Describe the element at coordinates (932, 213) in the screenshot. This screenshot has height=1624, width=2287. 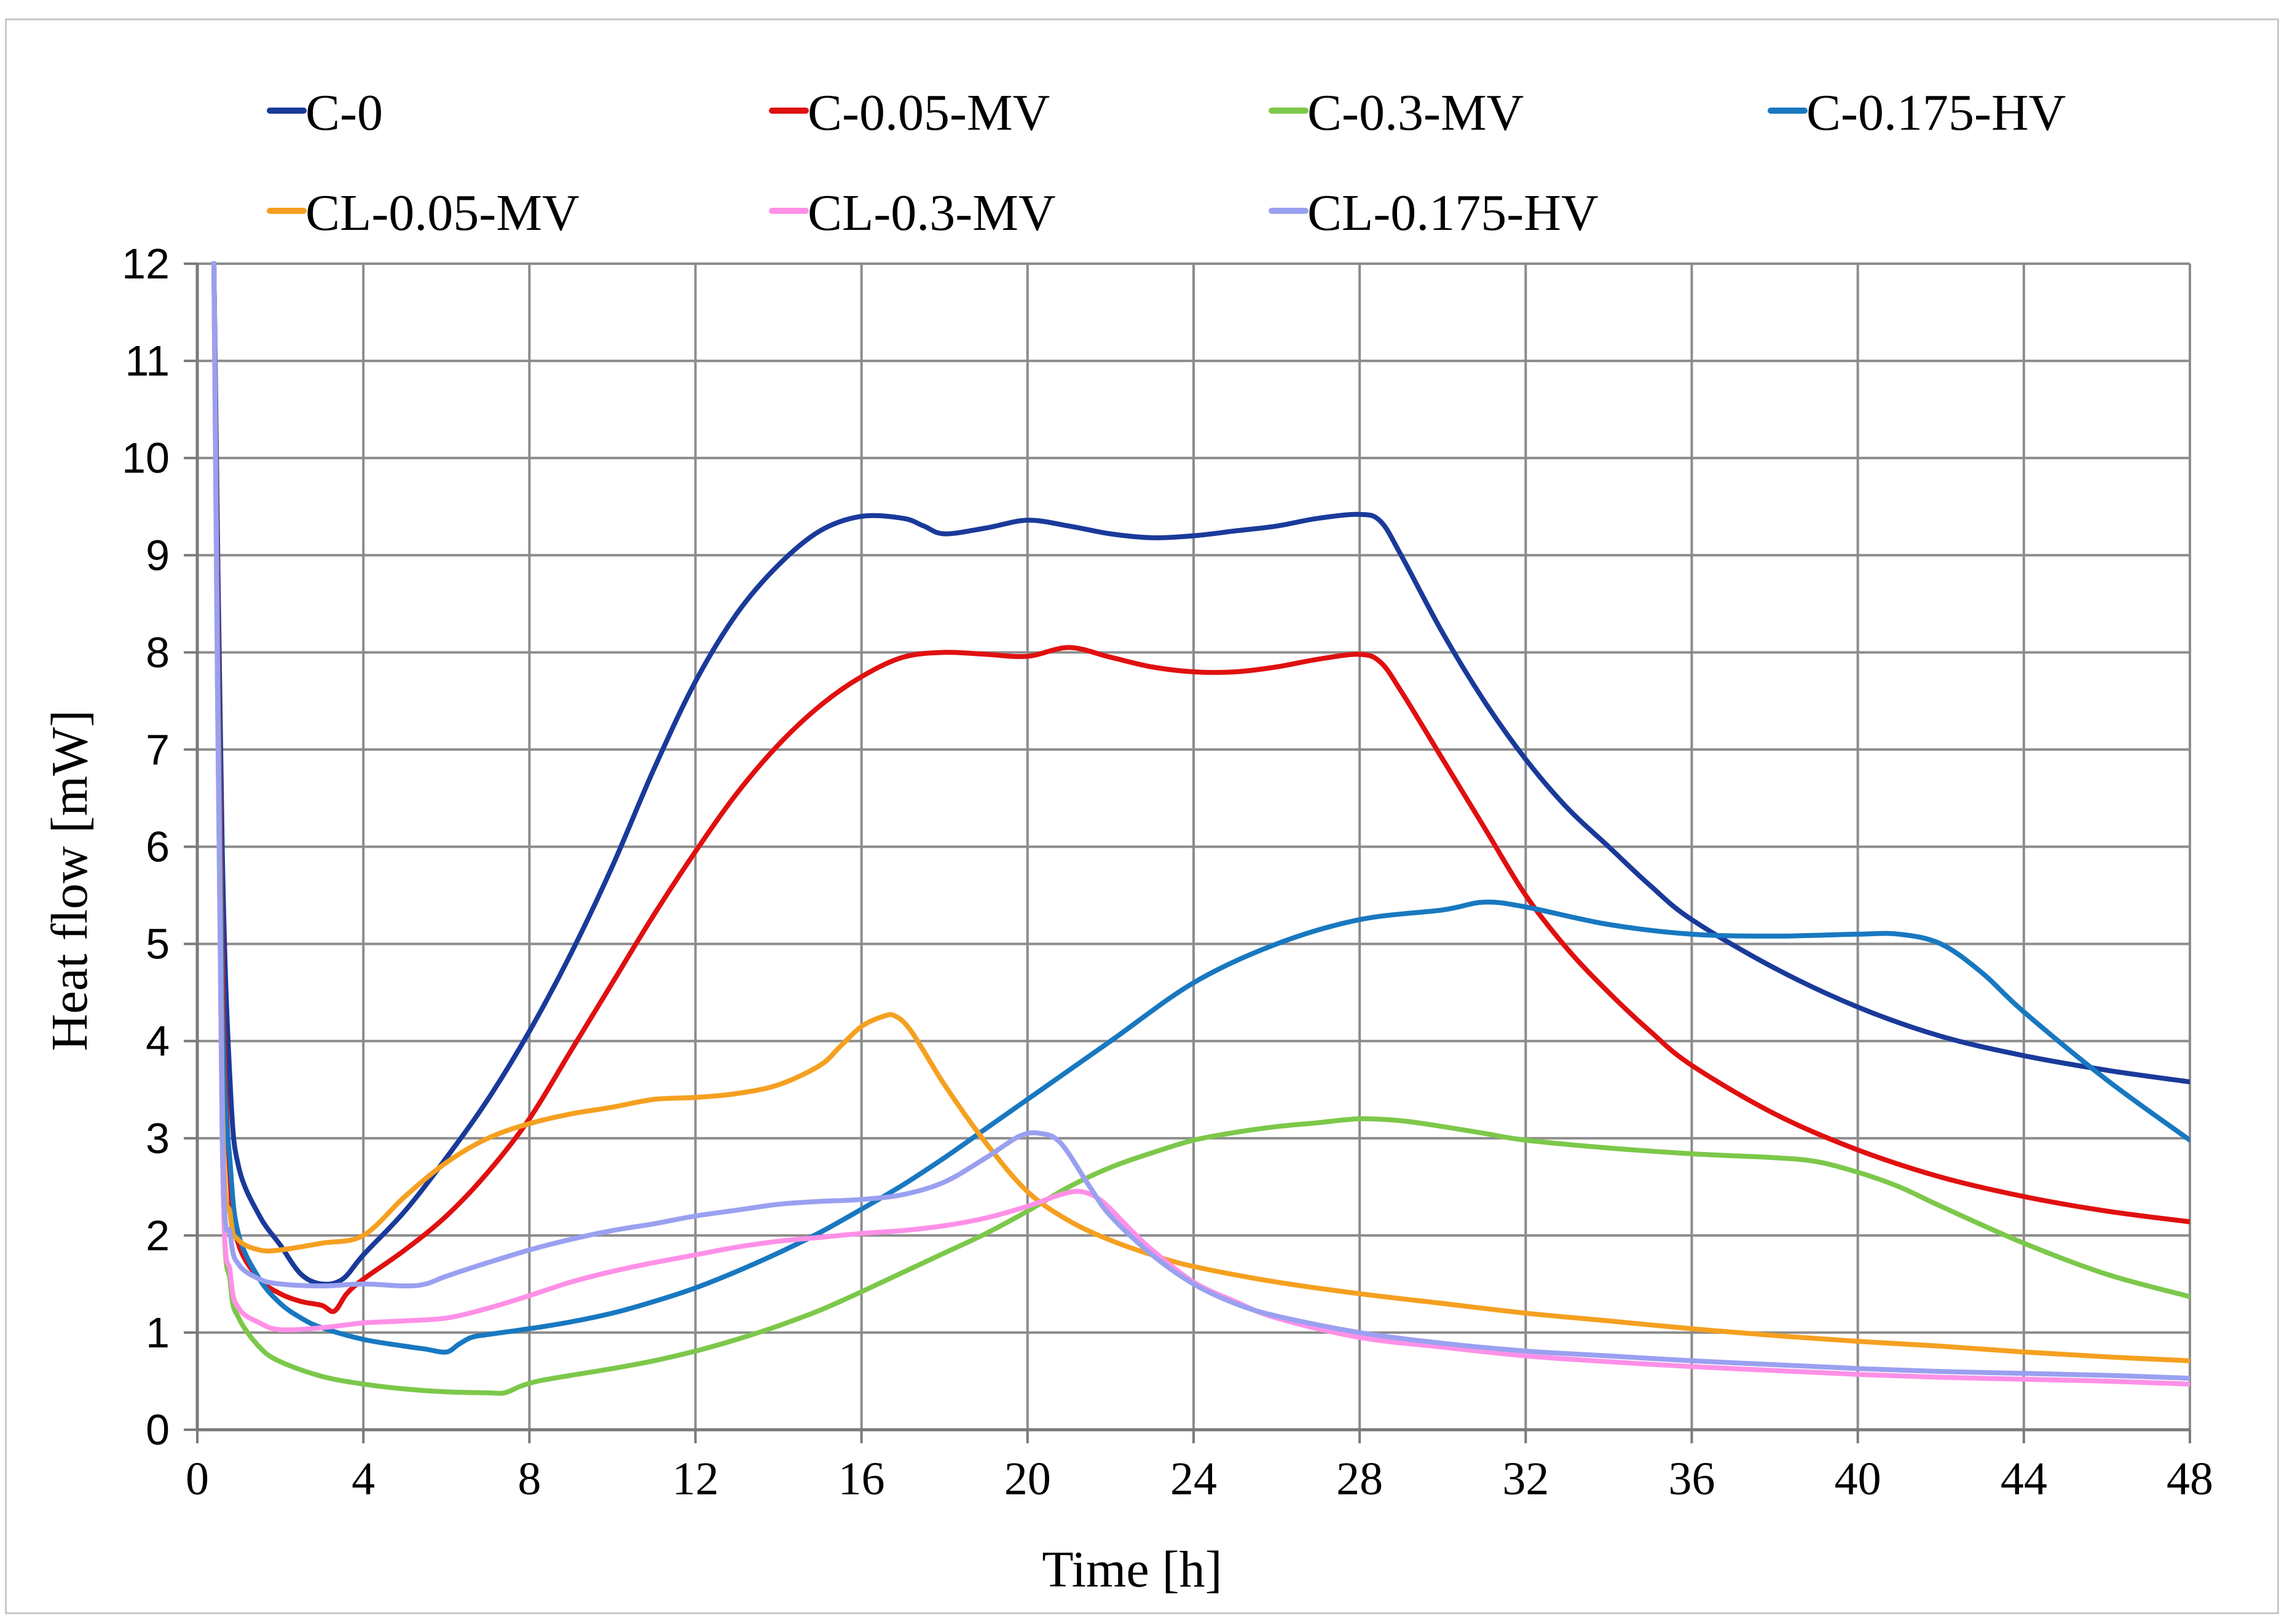
I see `legend-label-cl-0-3-mv: CL-0.3-MV` at that location.